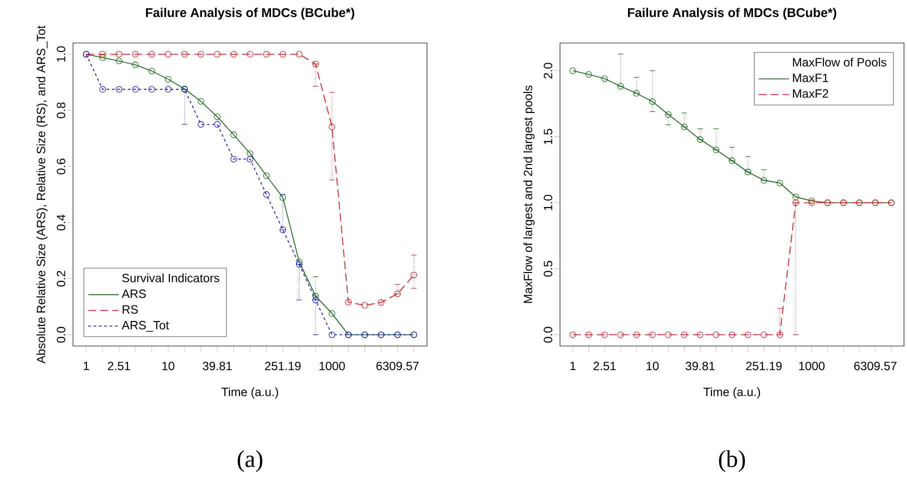 This screenshot has height=482, width=907. Describe the element at coordinates (548, 136) in the screenshot. I see `y-tick-label: 1.5` at that location.